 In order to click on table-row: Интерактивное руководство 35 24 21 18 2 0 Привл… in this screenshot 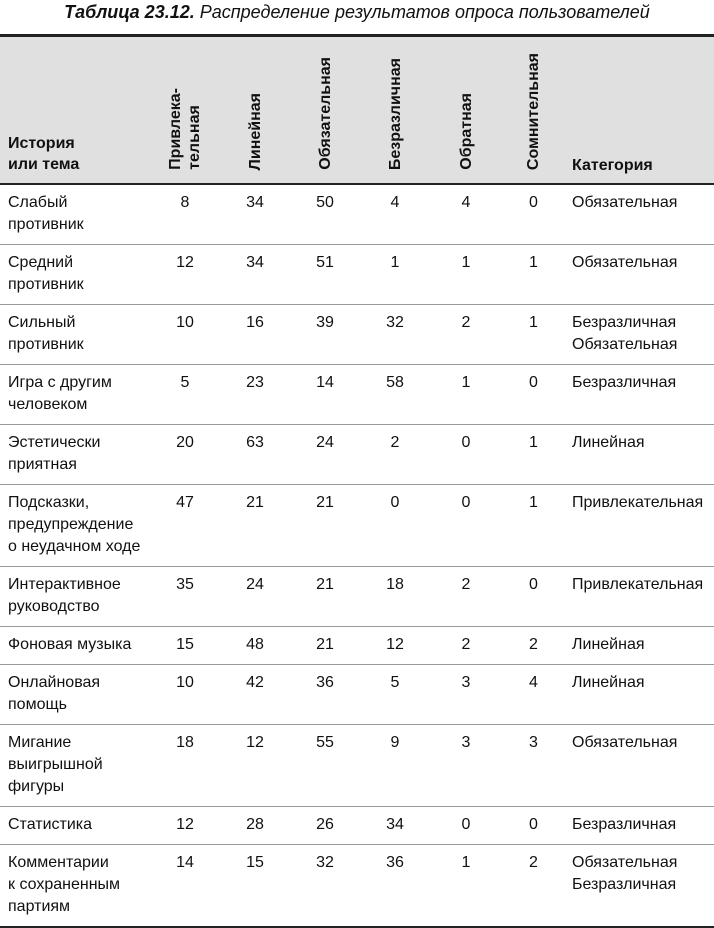, I will do `click(357, 596)`.